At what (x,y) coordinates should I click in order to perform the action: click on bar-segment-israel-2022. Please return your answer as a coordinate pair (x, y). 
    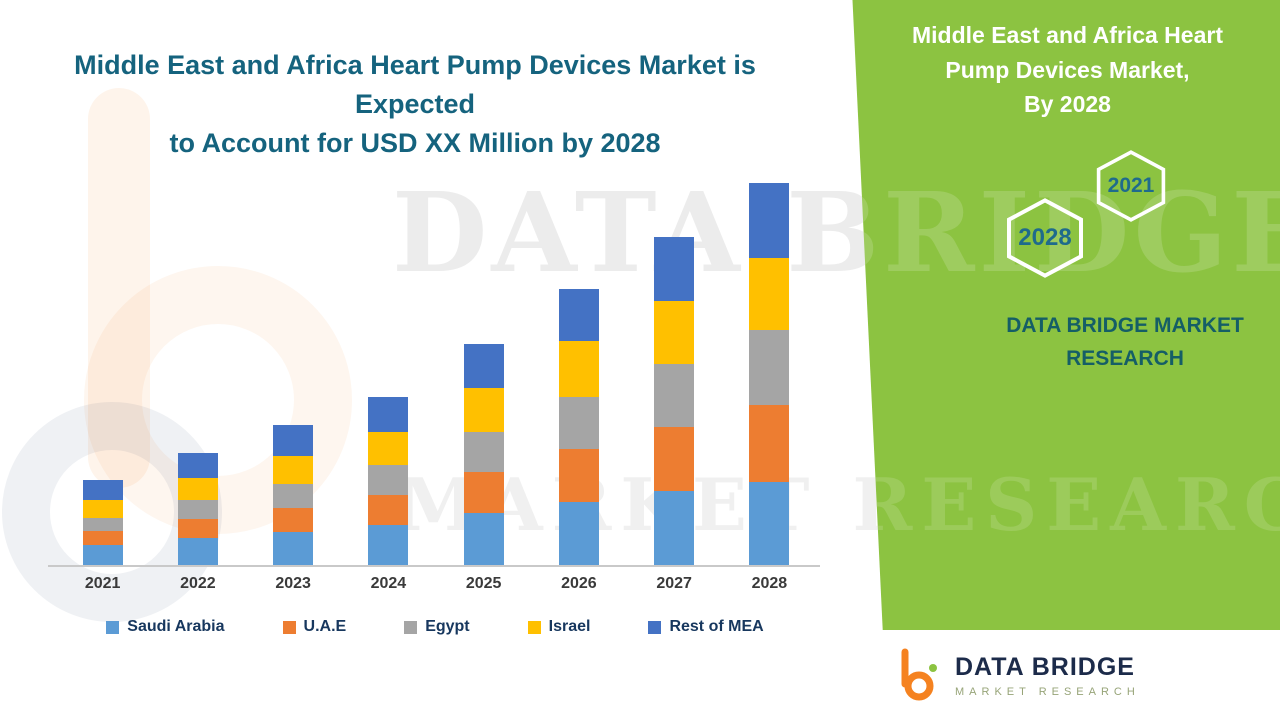
    Looking at the image, I should click on (197, 489).